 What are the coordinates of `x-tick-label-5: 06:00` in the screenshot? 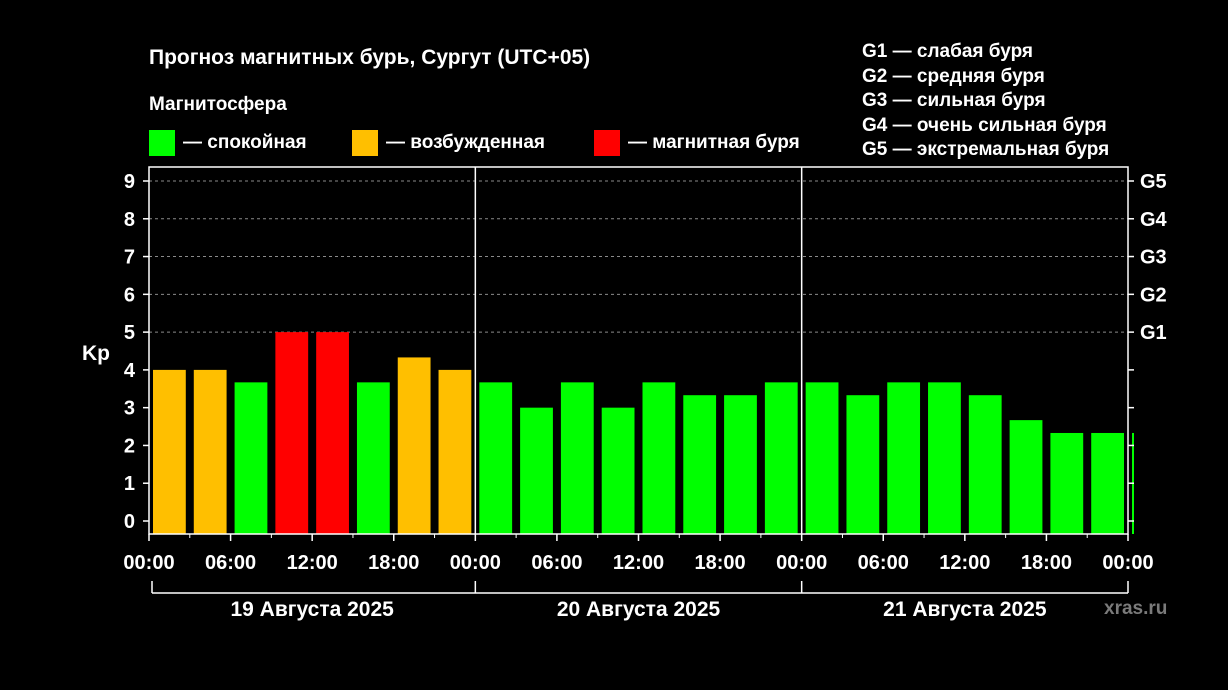 It's located at (556, 563).